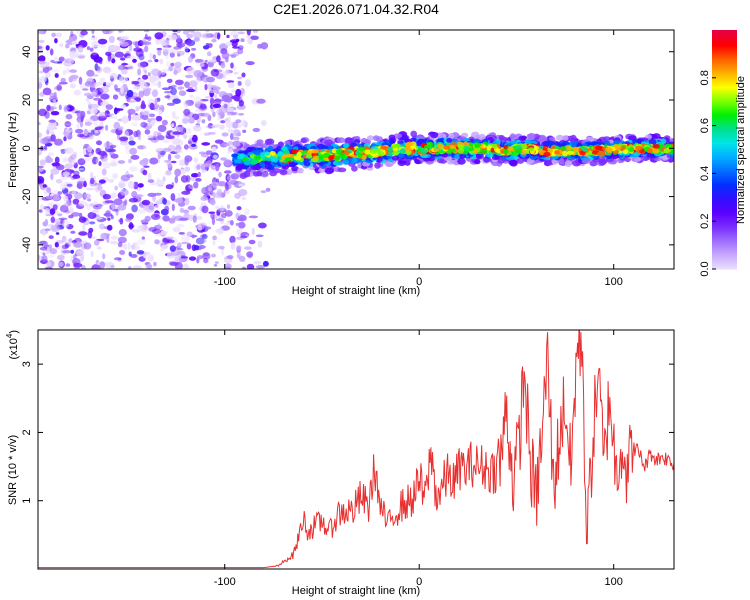 The height and width of the screenshot is (600, 750). What do you see at coordinates (13, 470) in the screenshot?
I see `snr-y-label: SNR (10 * v/v)` at bounding box center [13, 470].